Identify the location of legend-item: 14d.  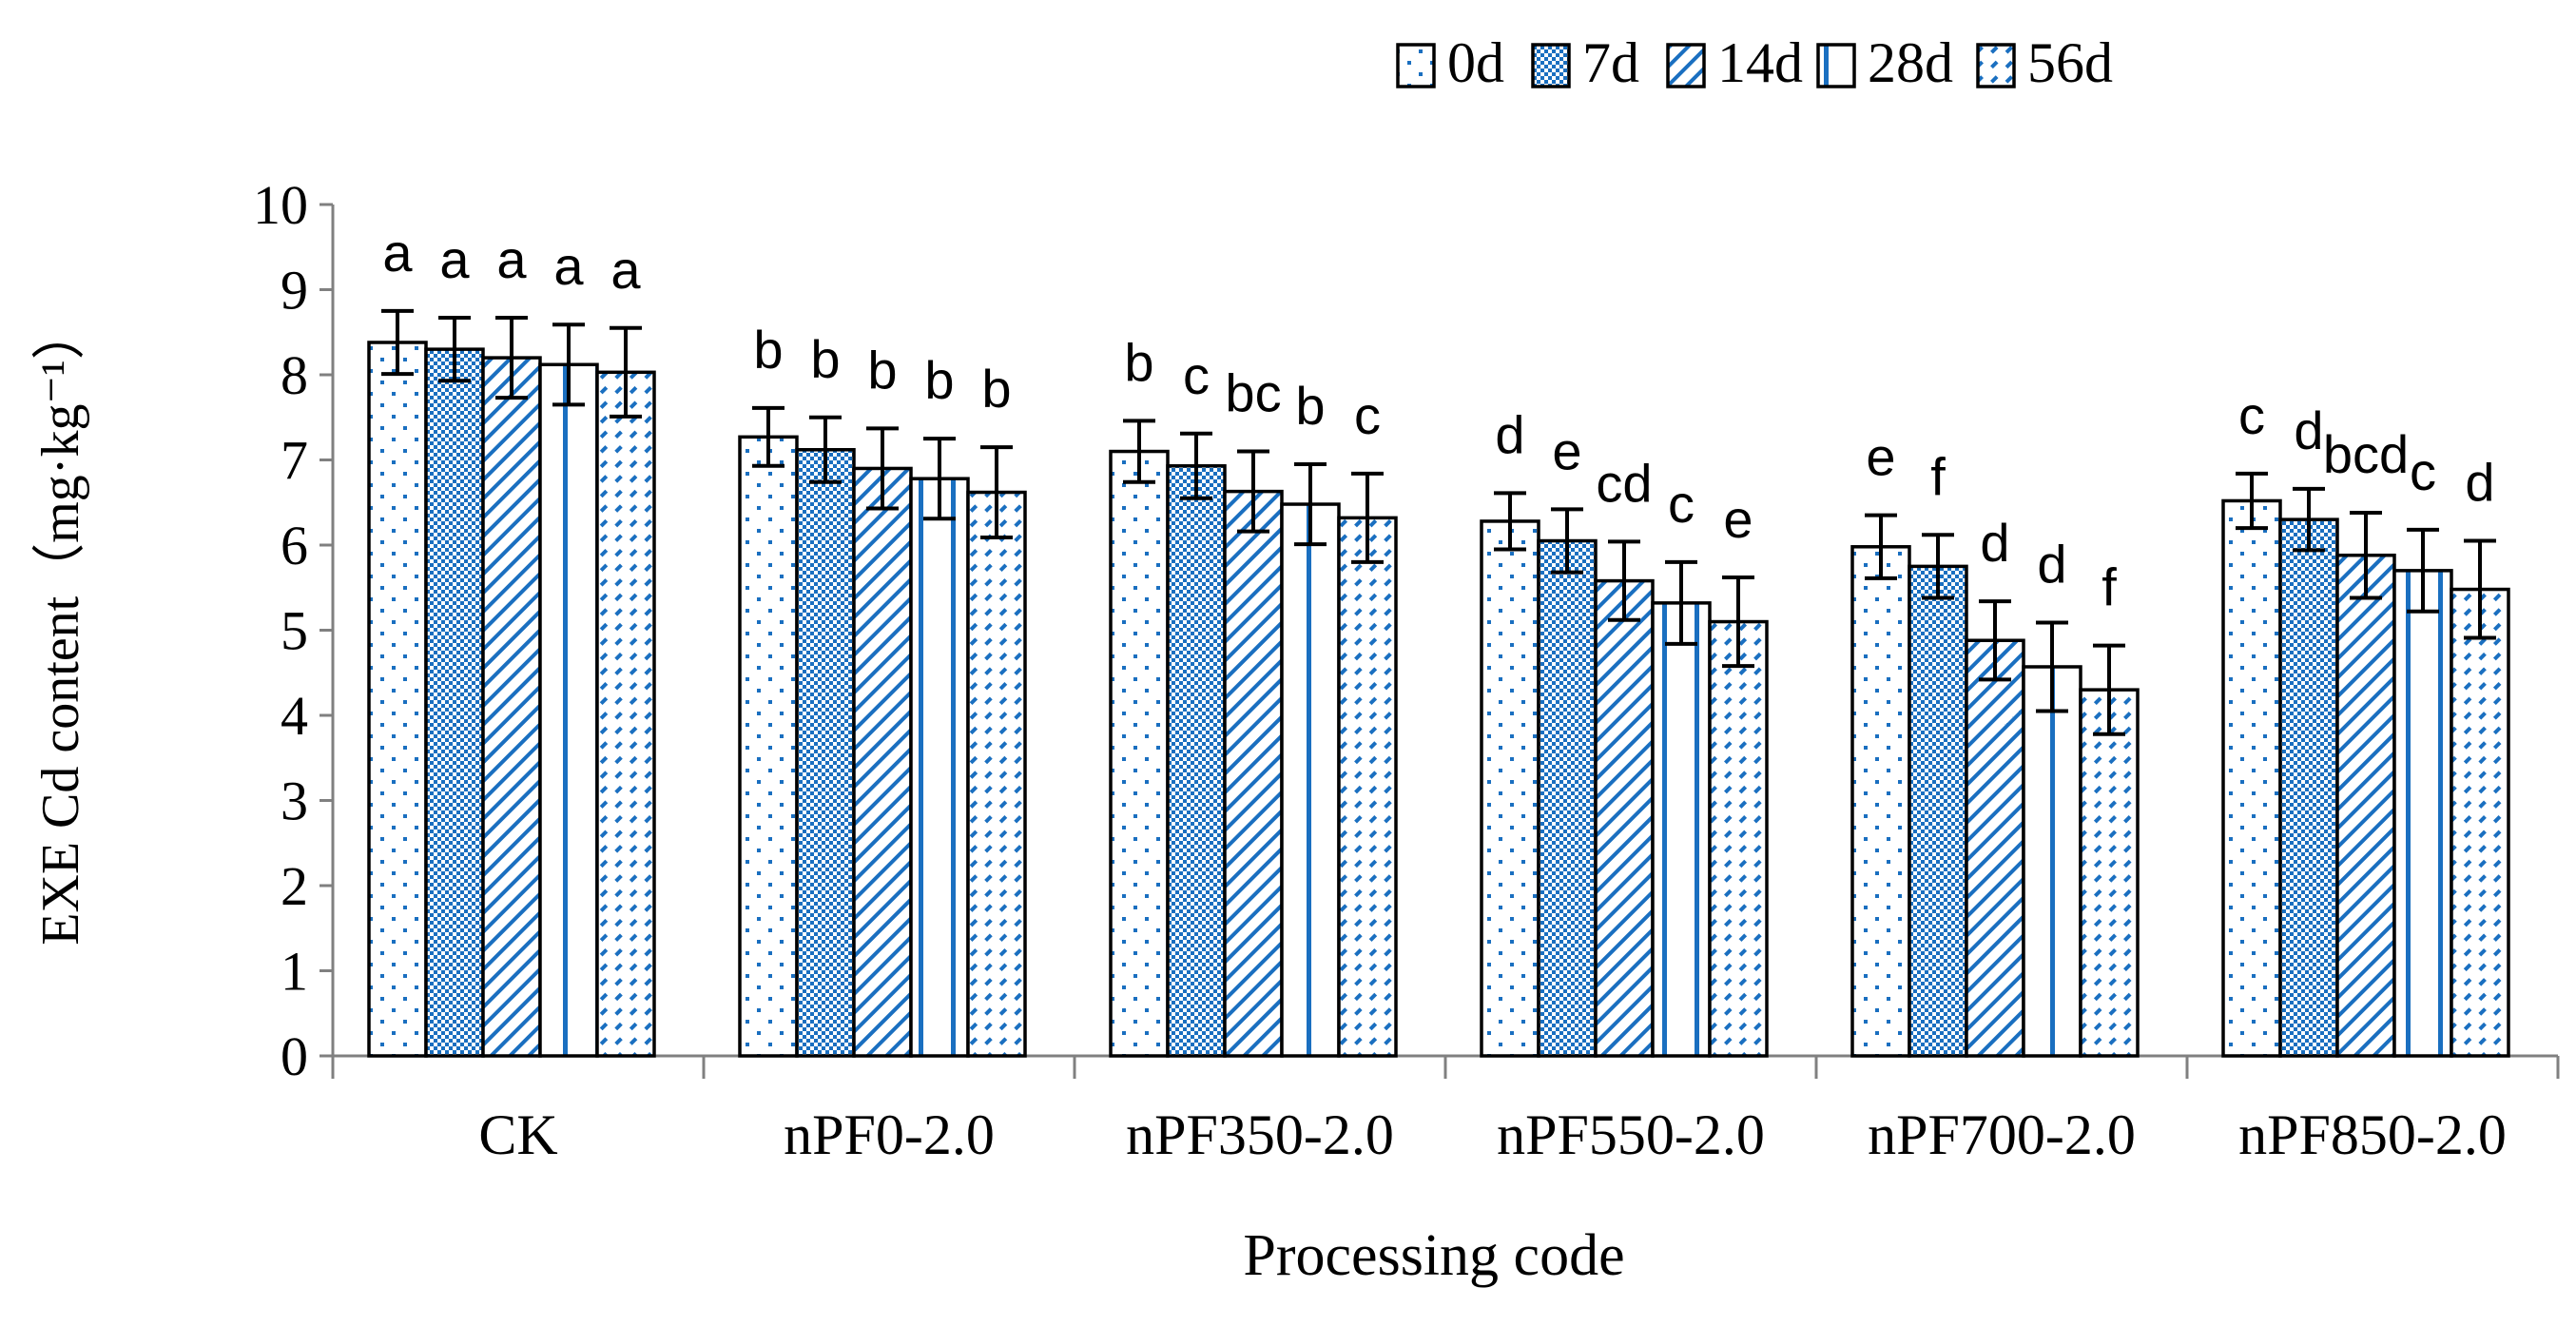
(1734, 62).